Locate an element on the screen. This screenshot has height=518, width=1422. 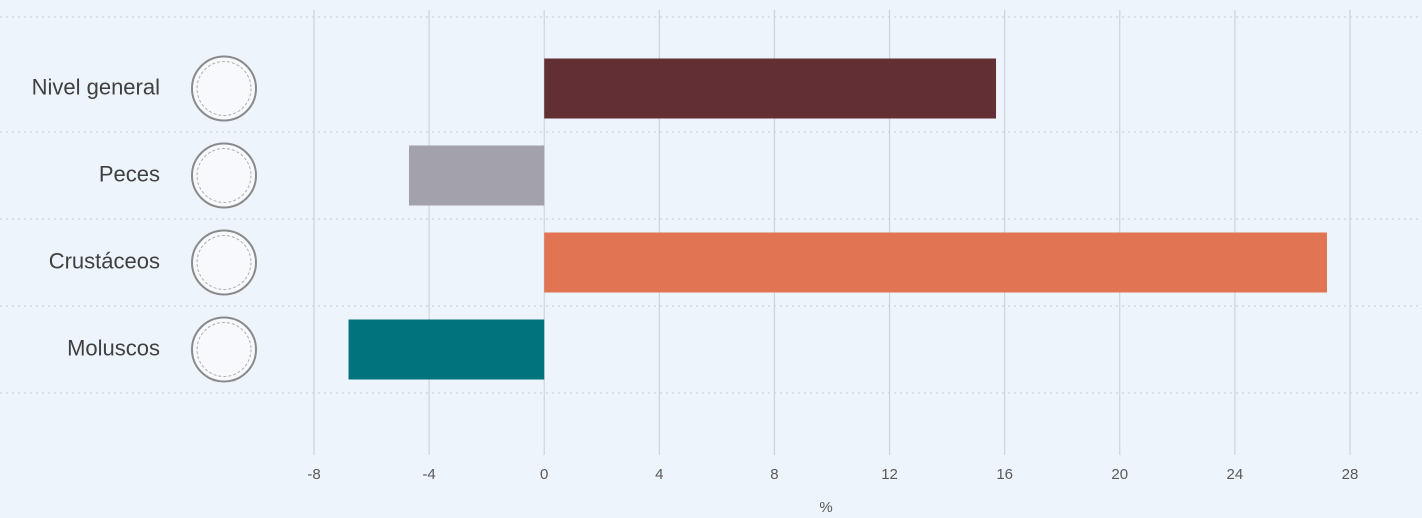
x-tick-label: 8 is located at coordinates (774, 474).